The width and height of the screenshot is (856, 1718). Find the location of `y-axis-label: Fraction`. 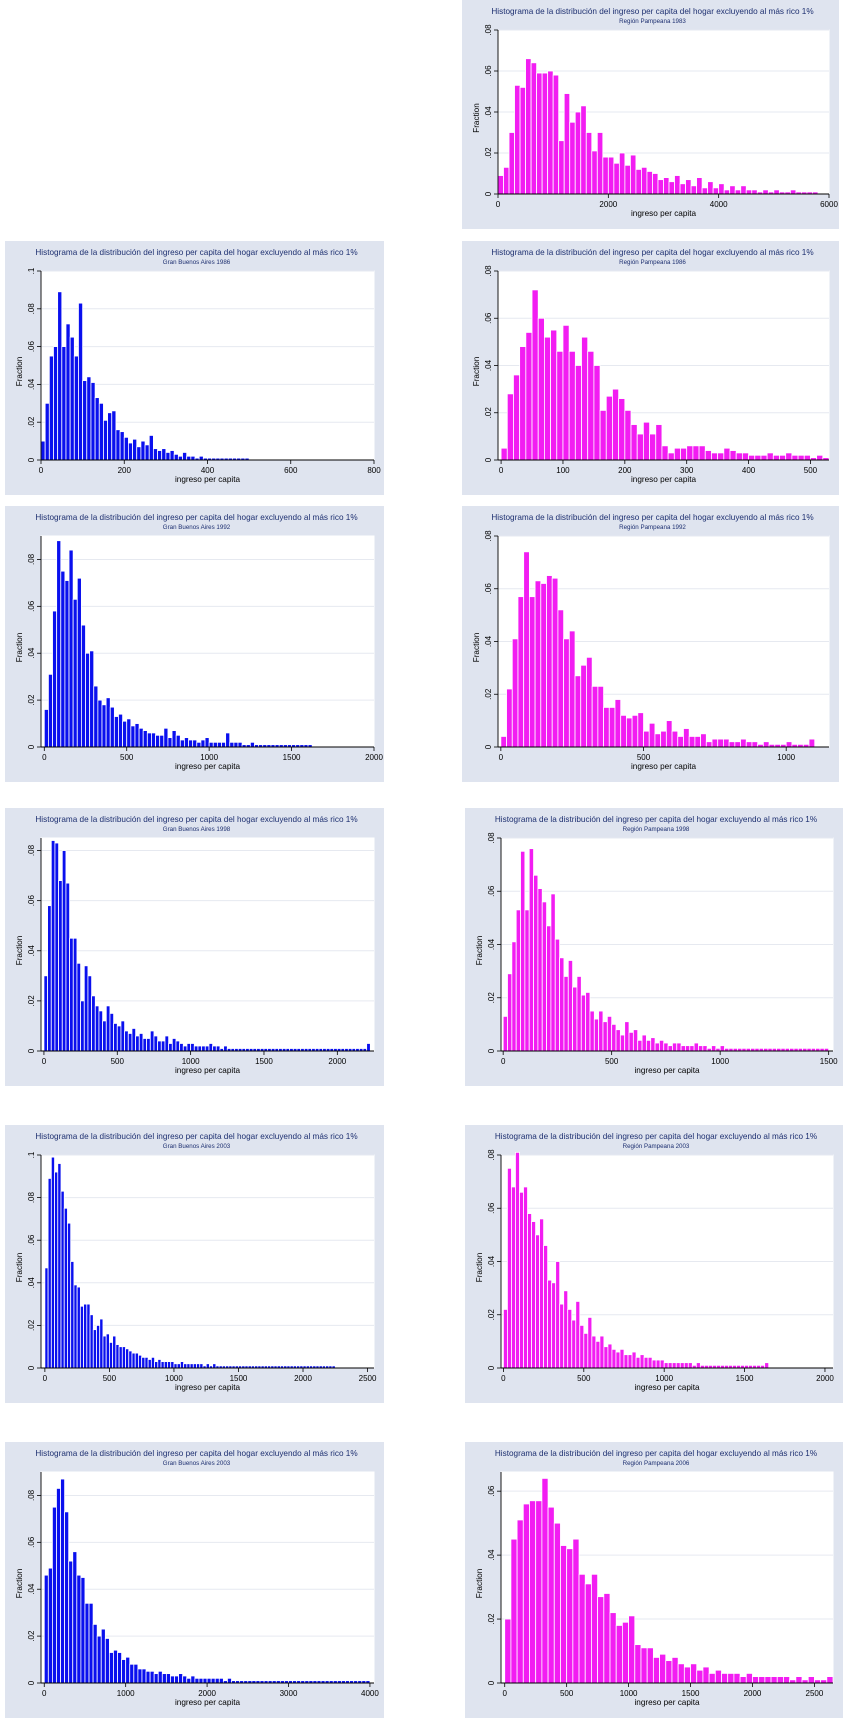

y-axis-label: Fraction is located at coordinates (19, 371).